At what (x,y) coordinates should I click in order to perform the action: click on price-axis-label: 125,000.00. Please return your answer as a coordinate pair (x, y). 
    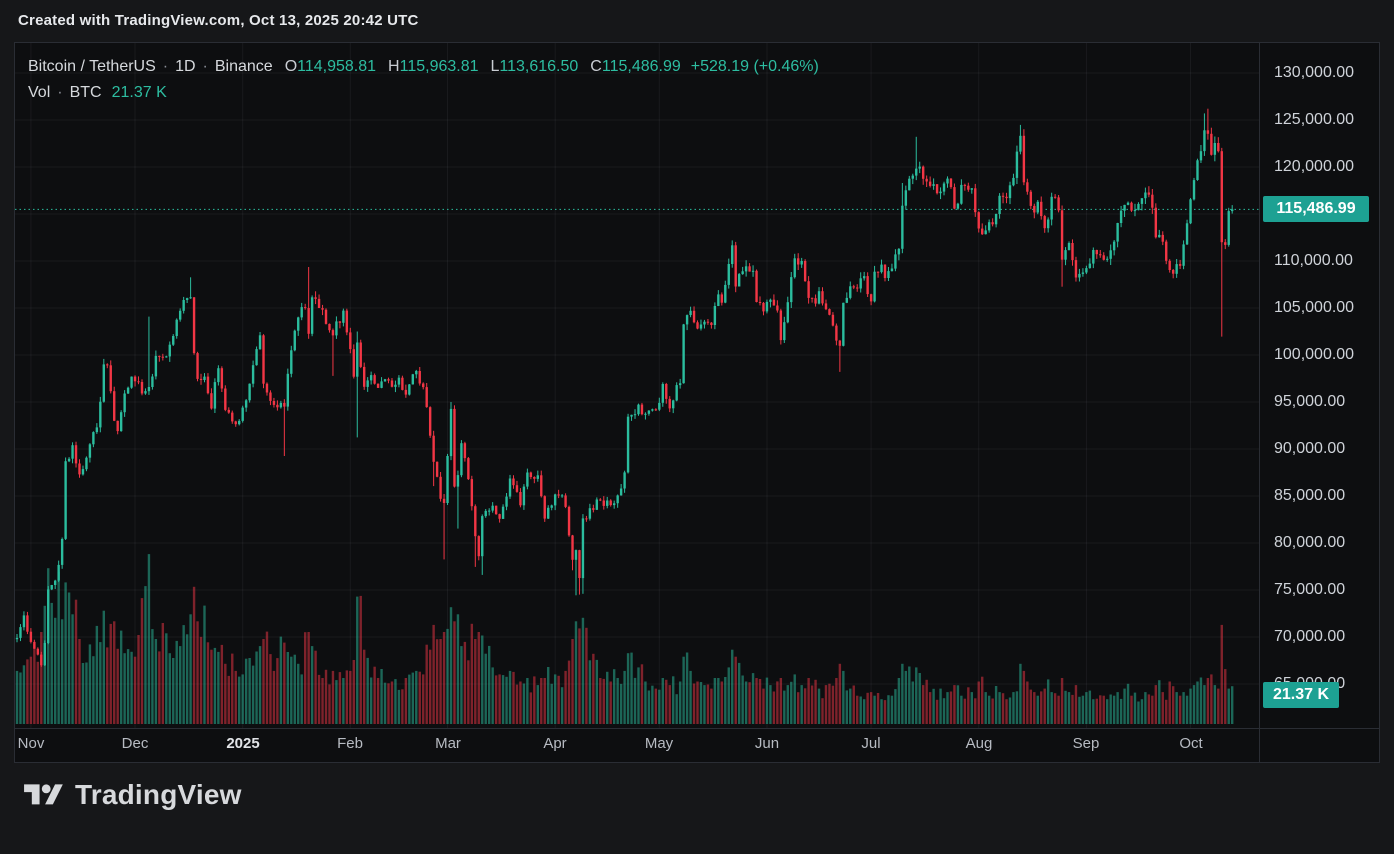
    Looking at the image, I should click on (1314, 119).